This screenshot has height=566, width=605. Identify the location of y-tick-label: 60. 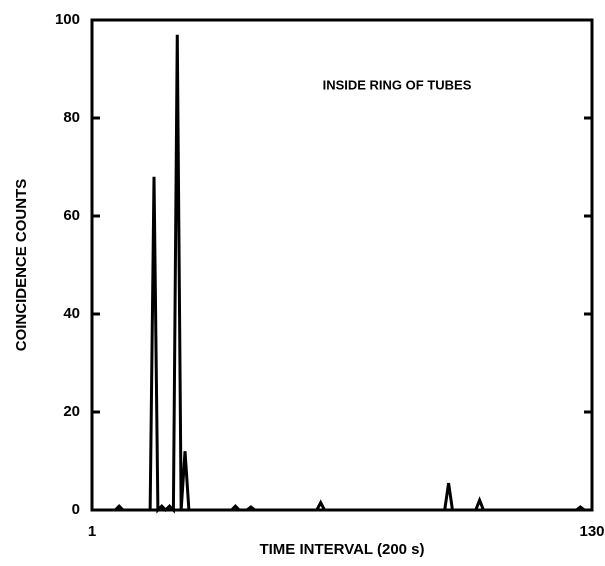
(71, 215).